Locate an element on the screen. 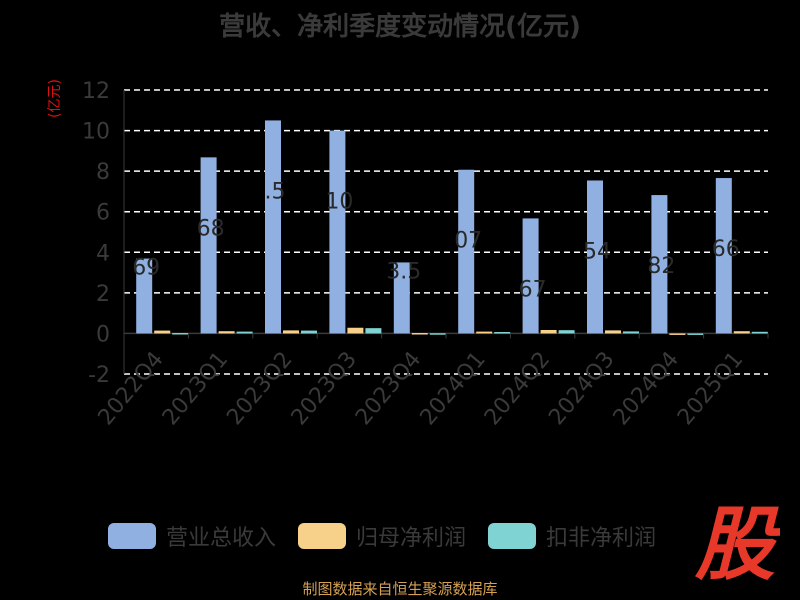  data-label: 07 is located at coordinates (468, 241).